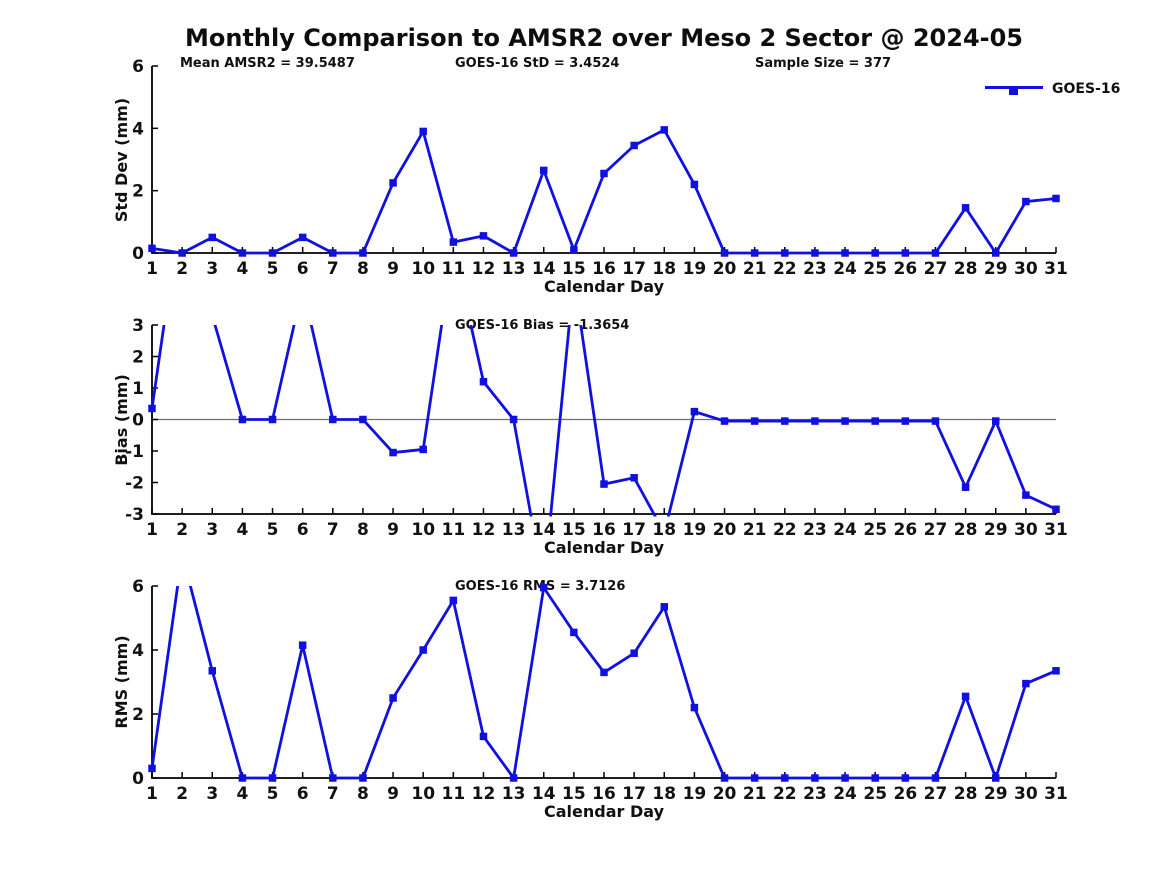 The image size is (1167, 875). What do you see at coordinates (1013, 90) in the screenshot?
I see `legend-square-marker-icon` at bounding box center [1013, 90].